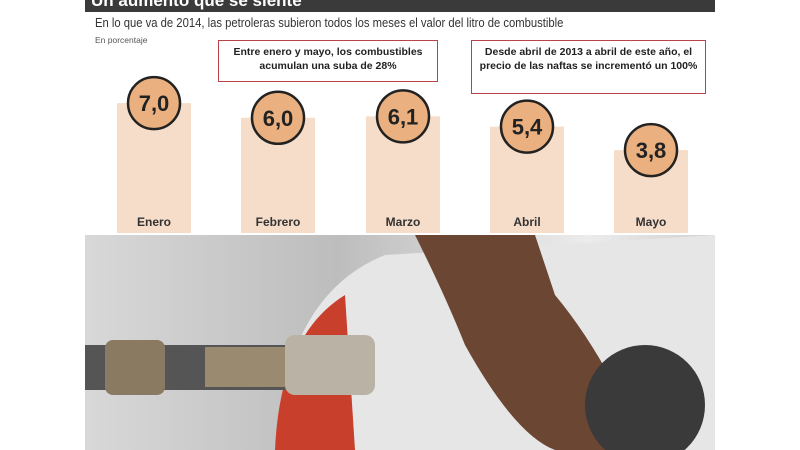  I want to click on data-label: 5,4, so click(527, 127).